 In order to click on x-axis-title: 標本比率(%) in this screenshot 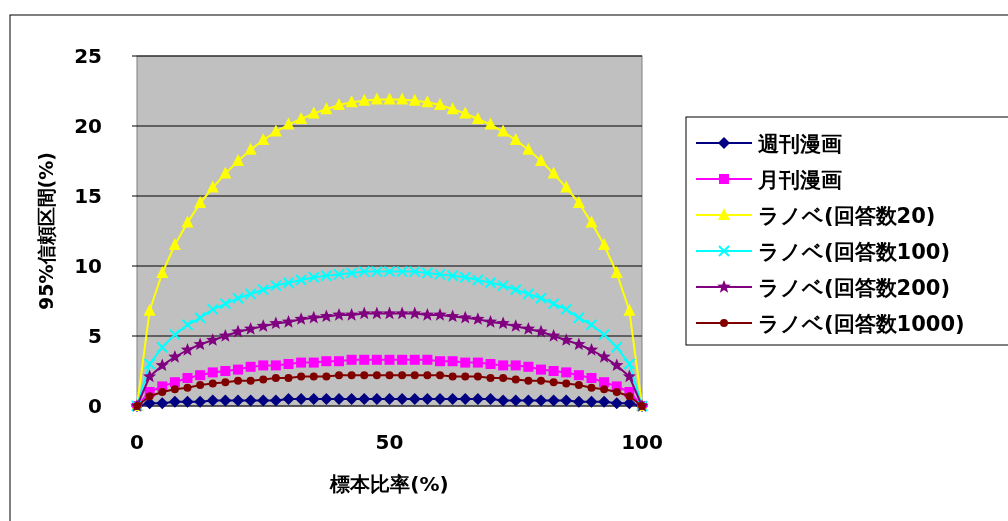, I will do `click(389, 484)`.